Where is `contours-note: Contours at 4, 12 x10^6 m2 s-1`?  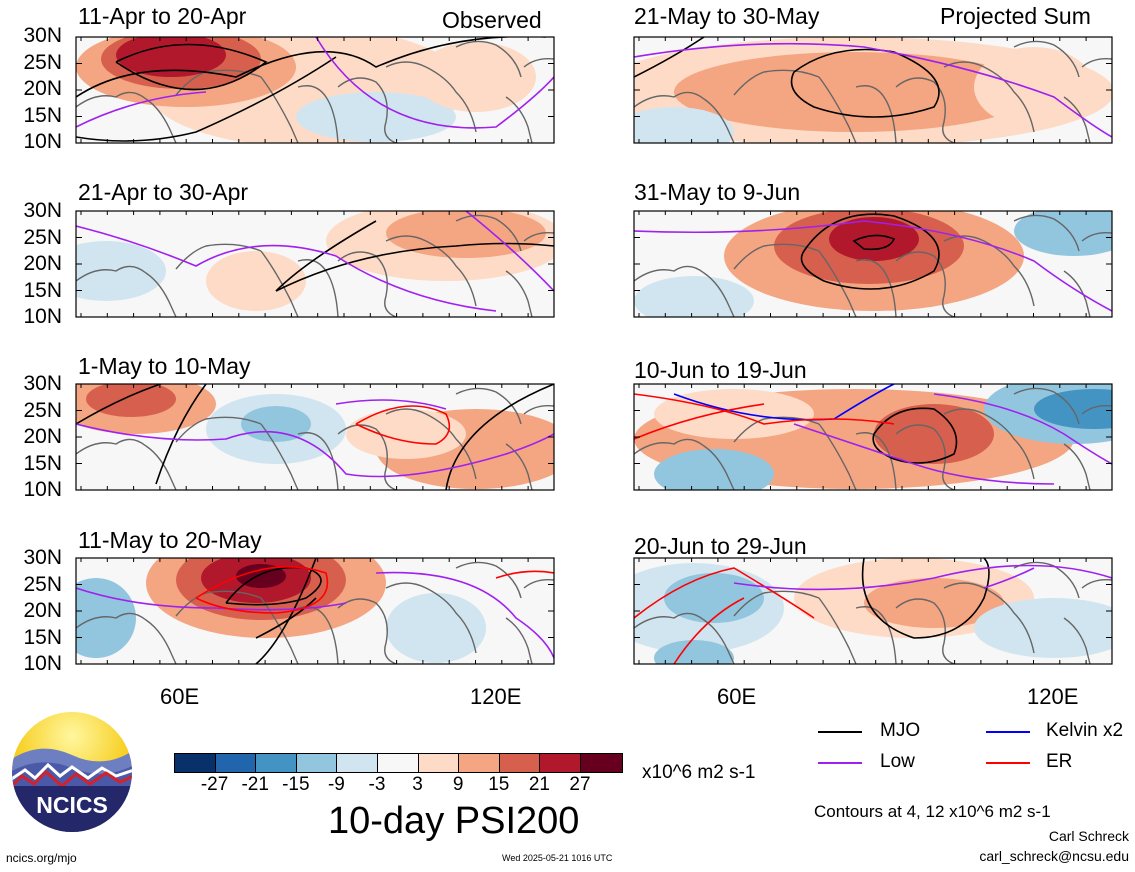 contours-note: Contours at 4, 12 x10^6 m2 s-1 is located at coordinates (932, 811).